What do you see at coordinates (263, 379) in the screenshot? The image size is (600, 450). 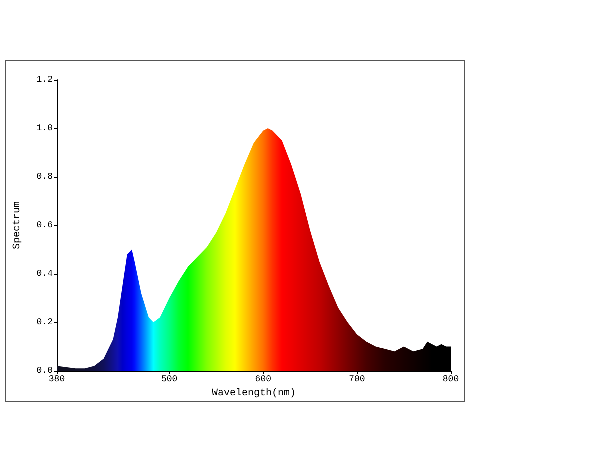 I see `x-tick-label: 600` at bounding box center [263, 379].